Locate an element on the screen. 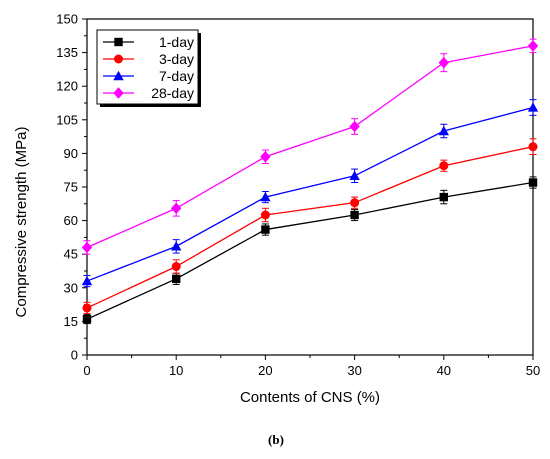 Image resolution: width=550 pixels, height=459 pixels. y-ticks: 0 15 30 45 60 75 90 105 120 135 150 is located at coordinates (71, 187).